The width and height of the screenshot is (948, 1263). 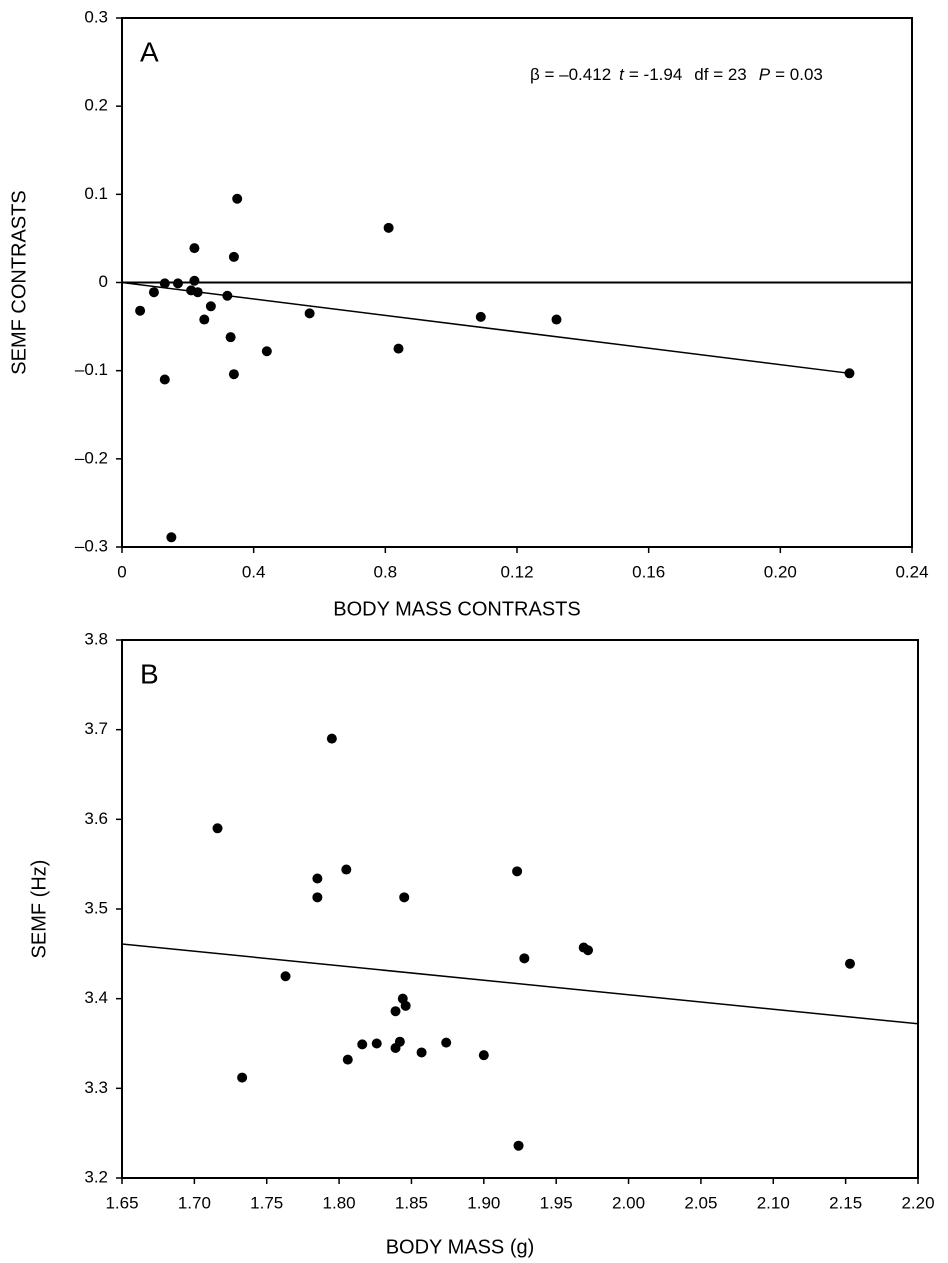 I want to click on y-tick-label: –0.1, so click(x=91, y=369).